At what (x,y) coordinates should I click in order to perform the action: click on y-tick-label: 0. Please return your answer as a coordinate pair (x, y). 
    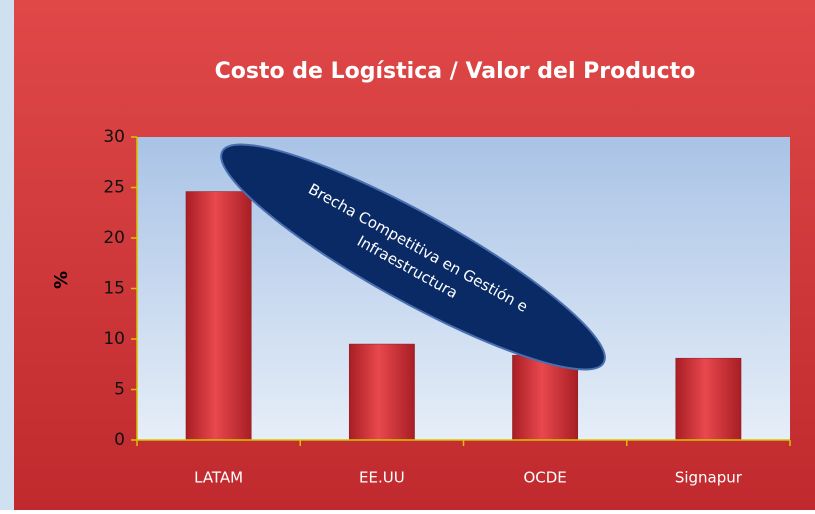
    Looking at the image, I should click on (119, 440).